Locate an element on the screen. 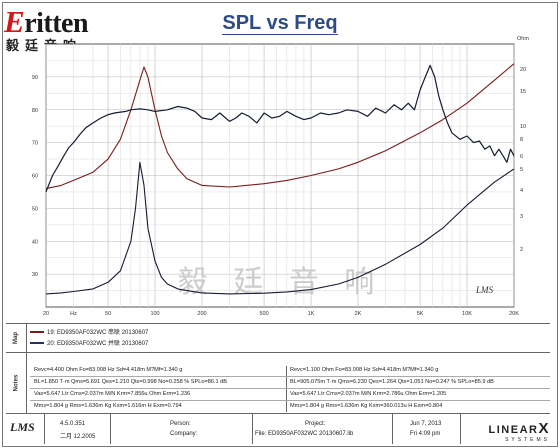  y-left-tick-label: 40 is located at coordinates (35, 242).